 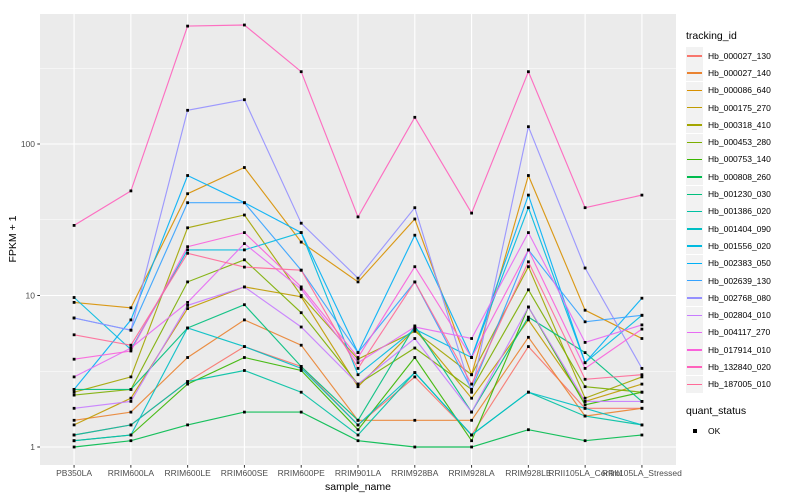 I want to click on legend-item-label: Hb_002804_010, so click(x=739, y=315).